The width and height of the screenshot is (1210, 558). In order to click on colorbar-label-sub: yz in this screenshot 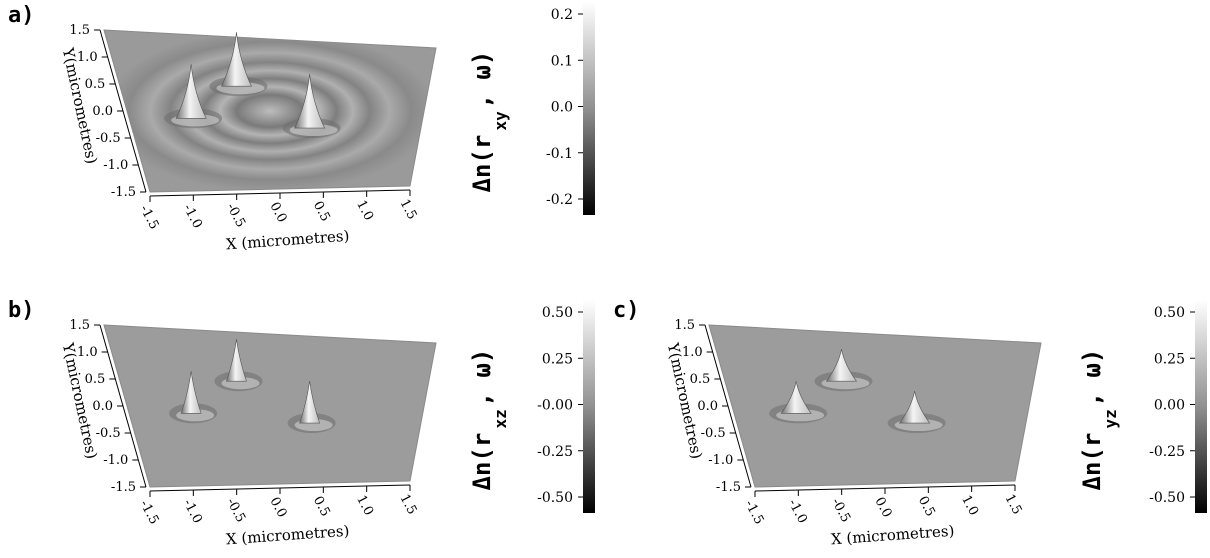, I will do `click(1110, 418)`.